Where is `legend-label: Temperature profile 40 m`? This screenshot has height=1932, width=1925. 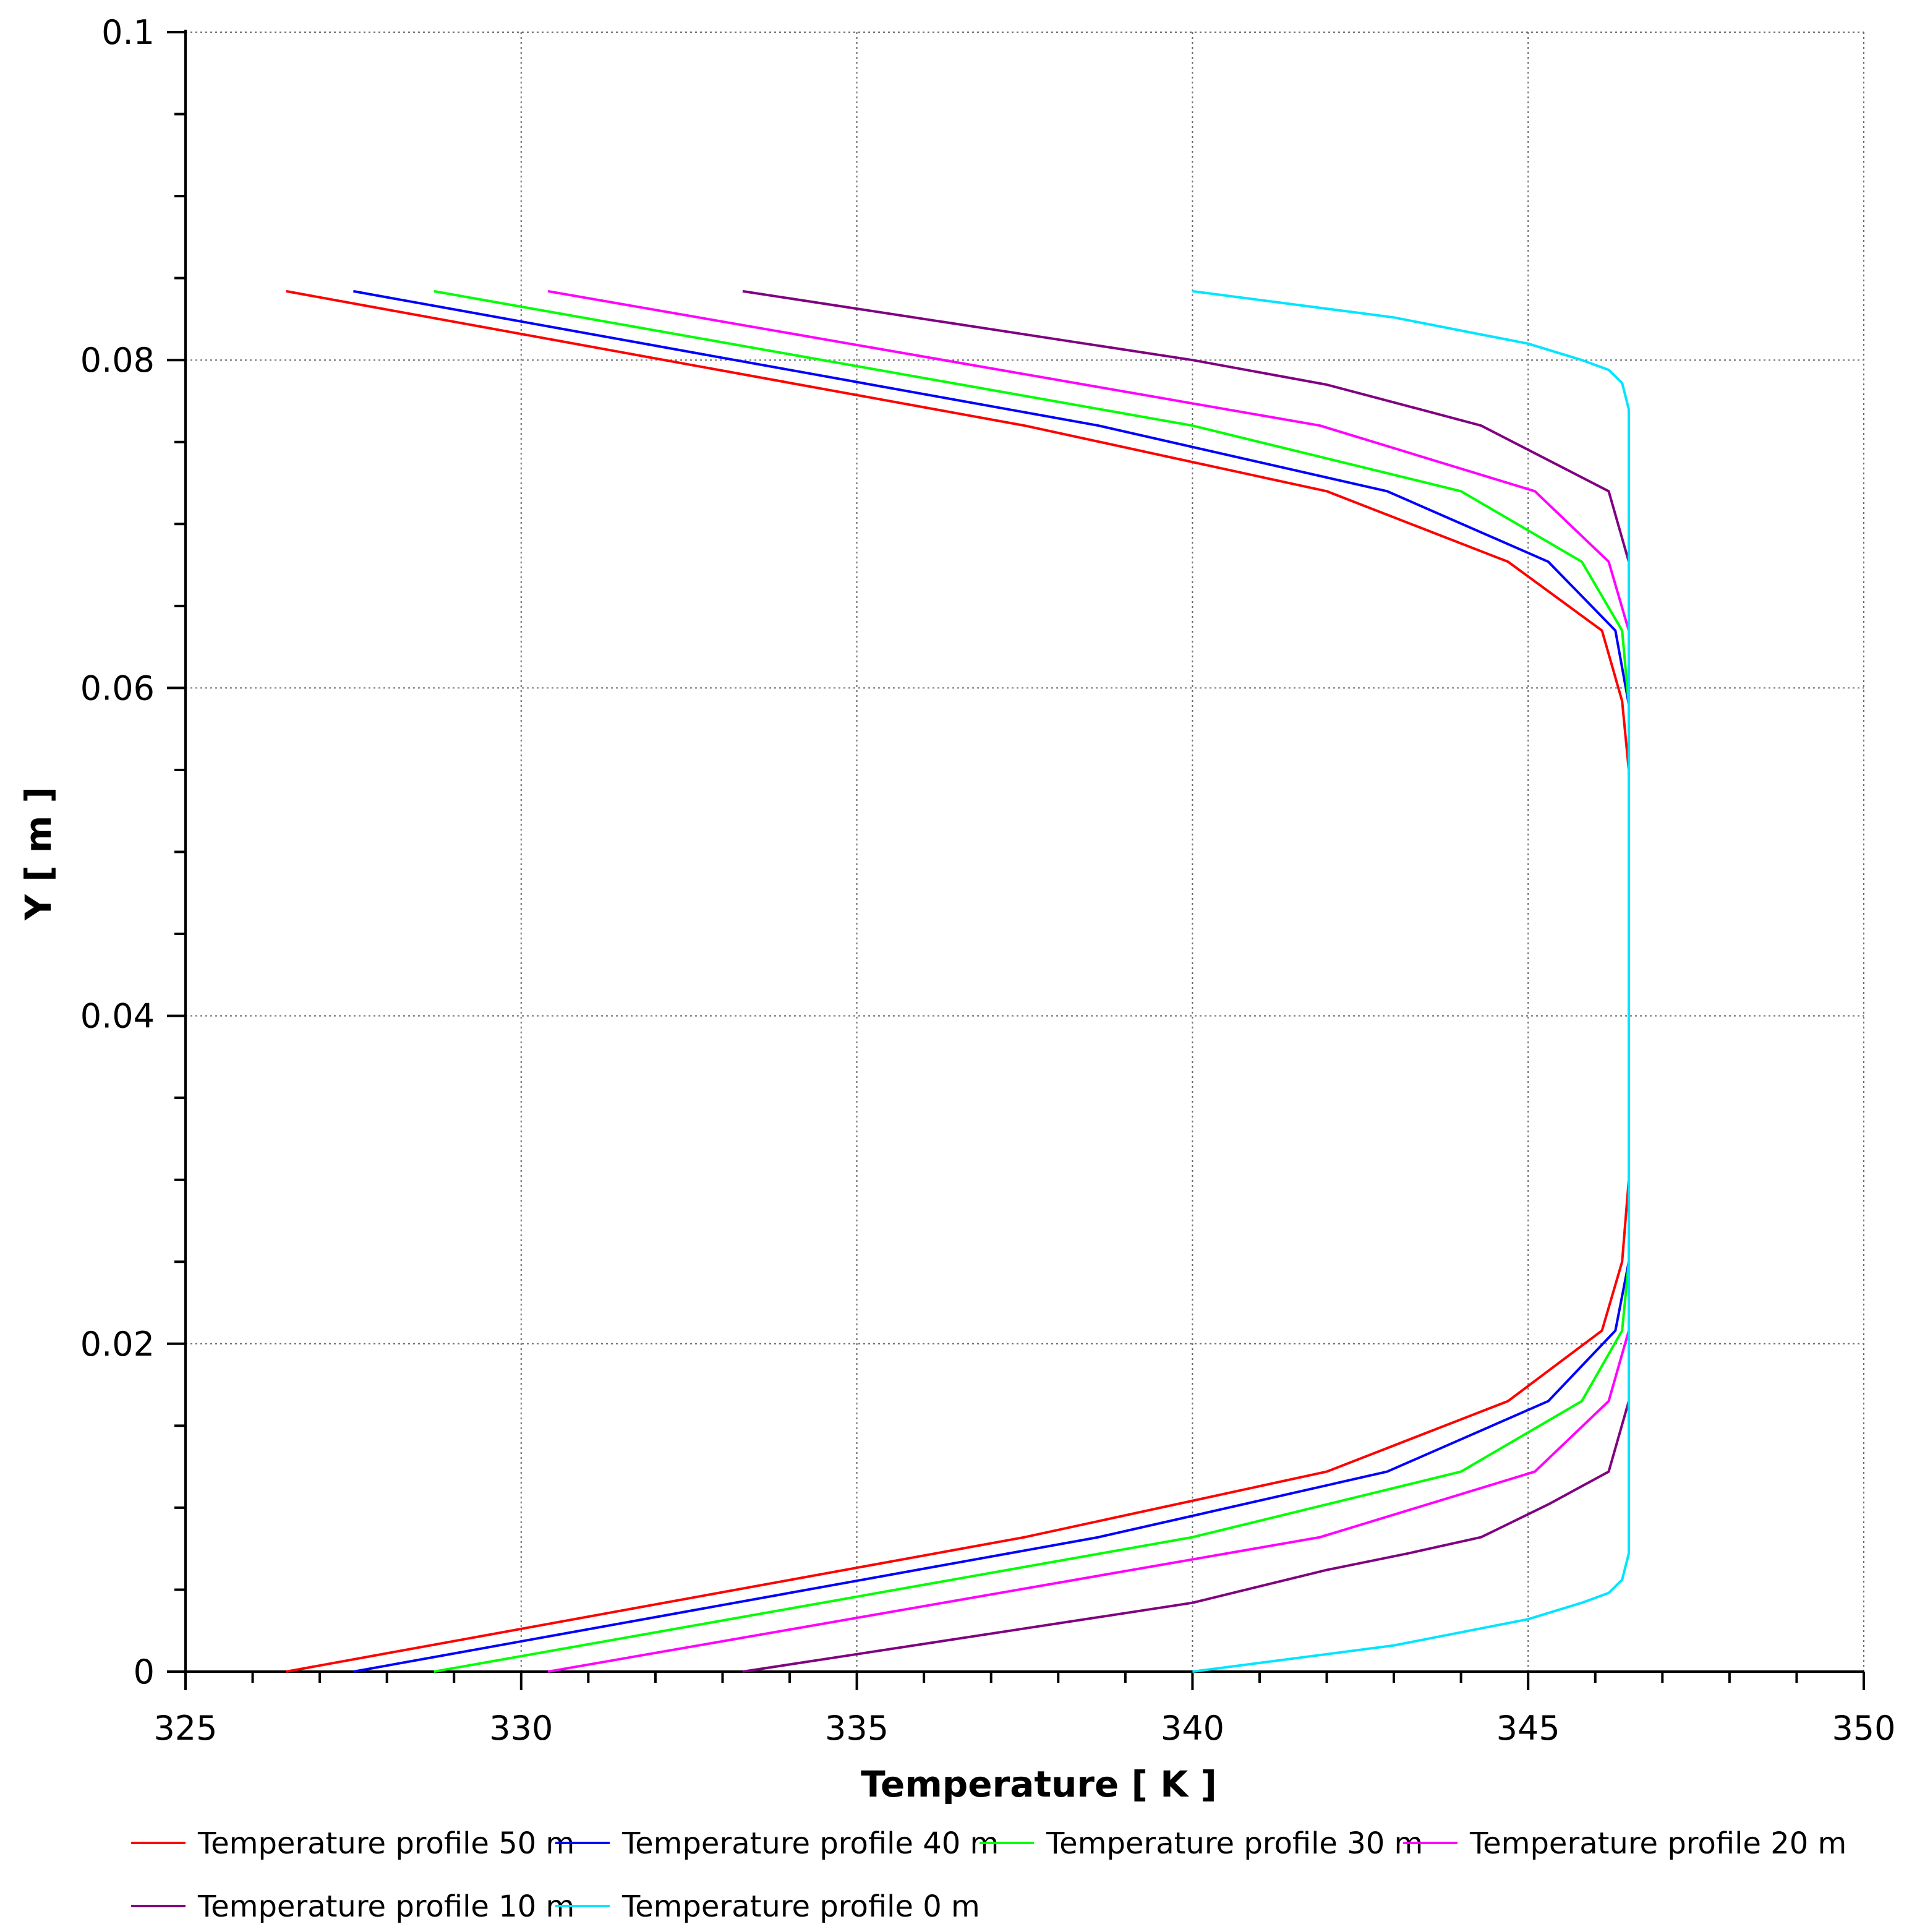
legend-label: Temperature profile 40 m is located at coordinates (810, 1844).